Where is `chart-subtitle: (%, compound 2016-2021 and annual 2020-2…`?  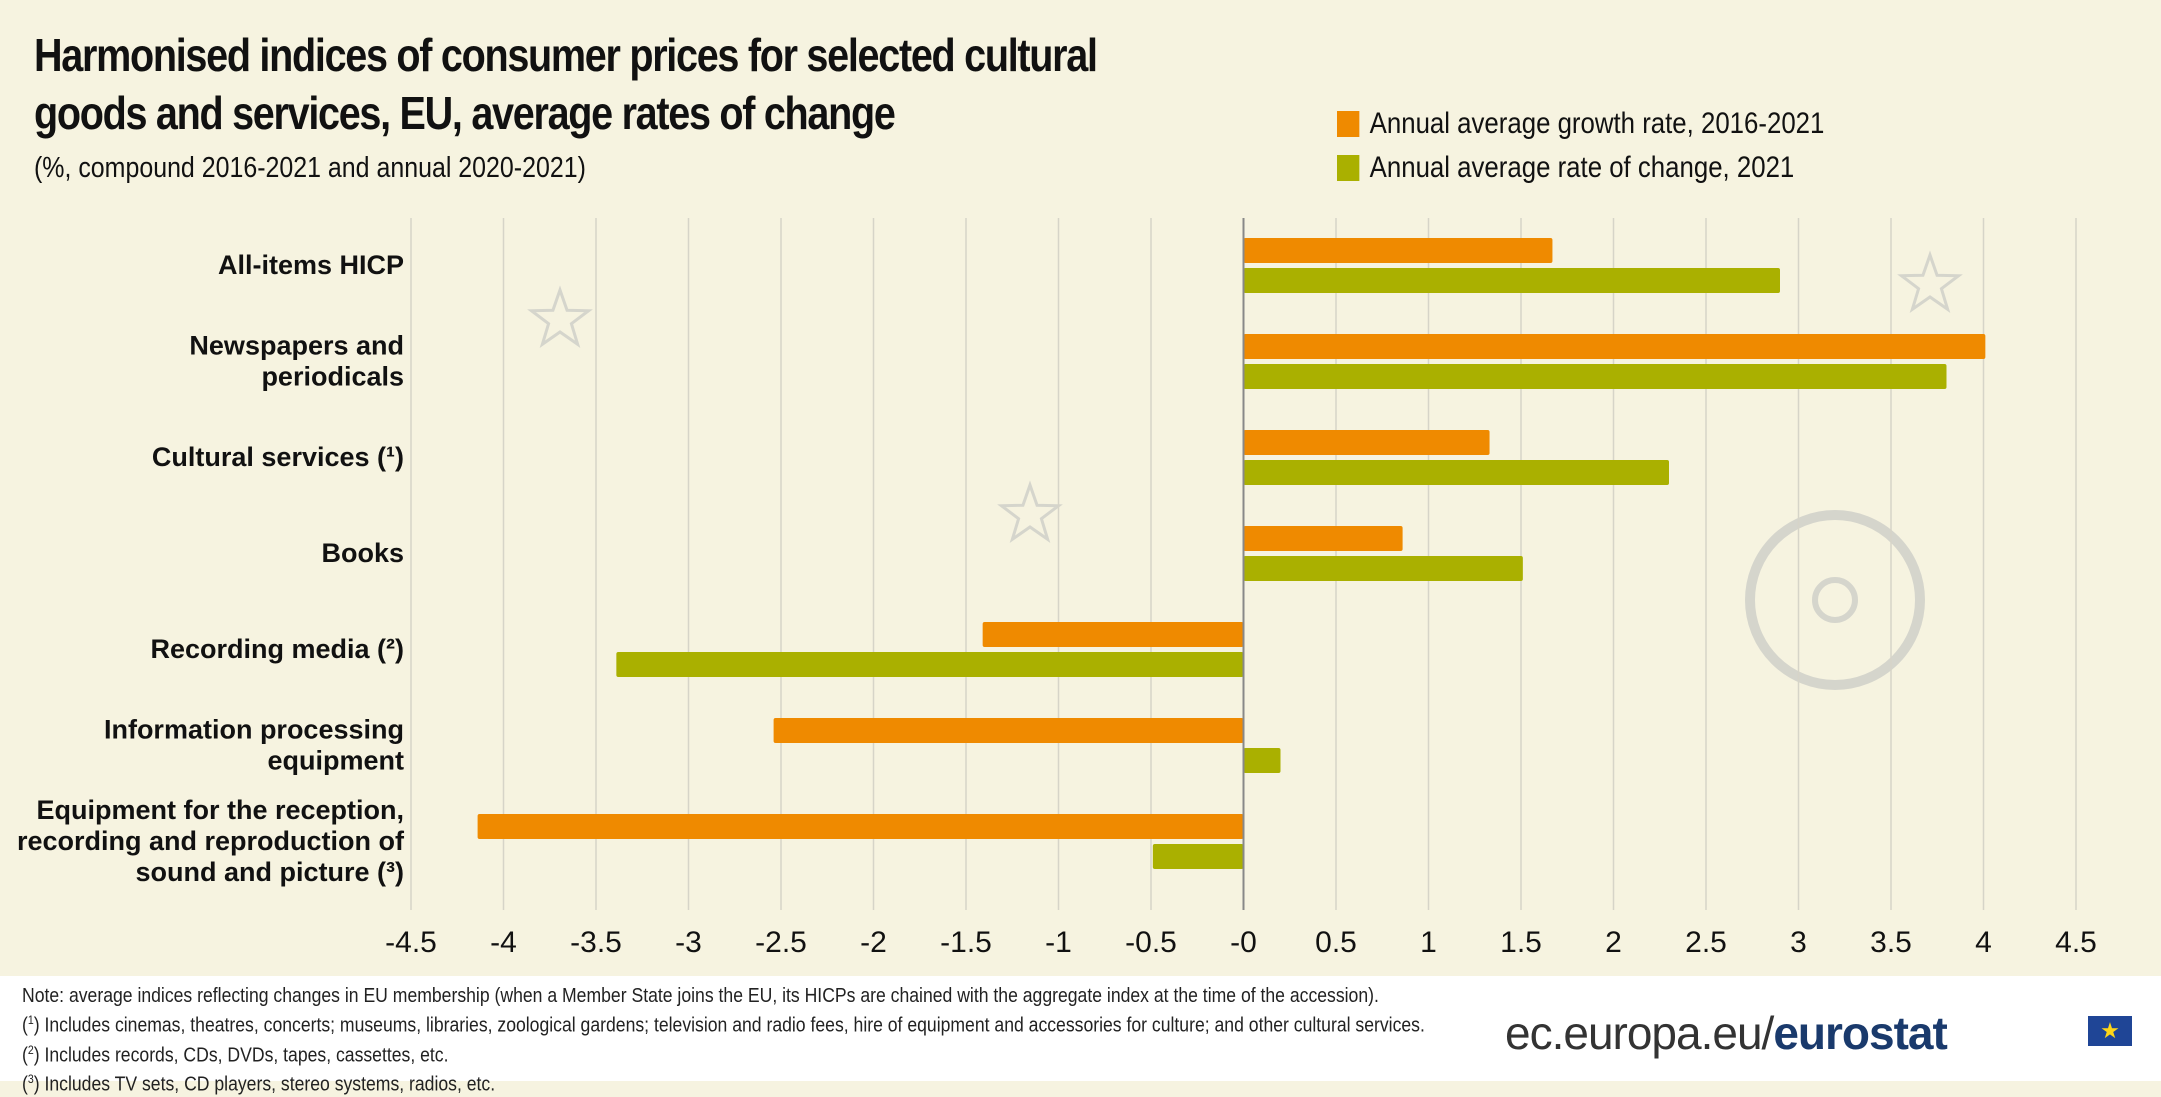 chart-subtitle: (%, compound 2016-2021 and annual 2020-2… is located at coordinates (310, 168).